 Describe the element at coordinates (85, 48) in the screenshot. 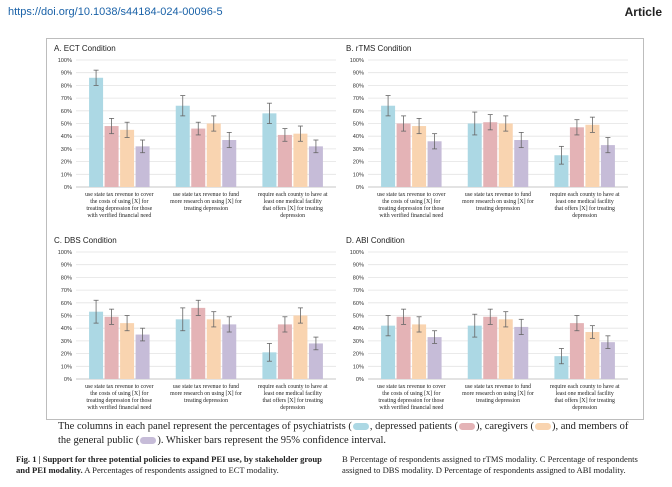

I see `chart-title: A. ECT Condition` at that location.